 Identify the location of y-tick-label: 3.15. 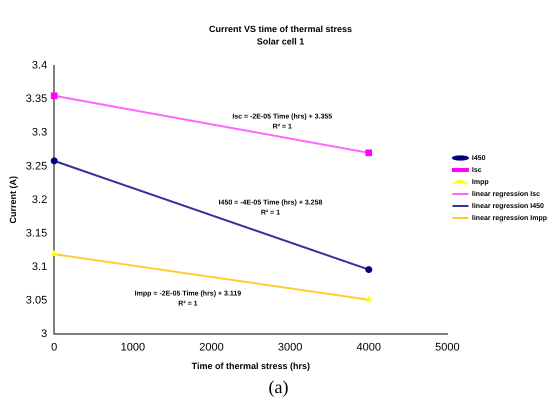
(37, 233).